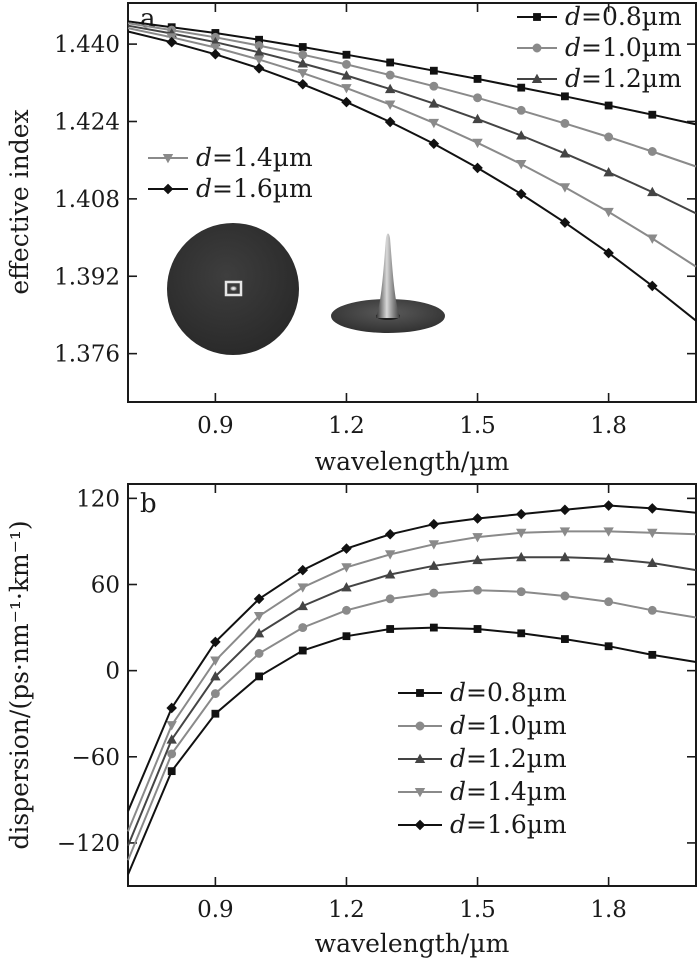 Image resolution: width=700 pixels, height=963 pixels. What do you see at coordinates (254, 188) in the screenshot?
I see `legend-label: d=1.6µm` at bounding box center [254, 188].